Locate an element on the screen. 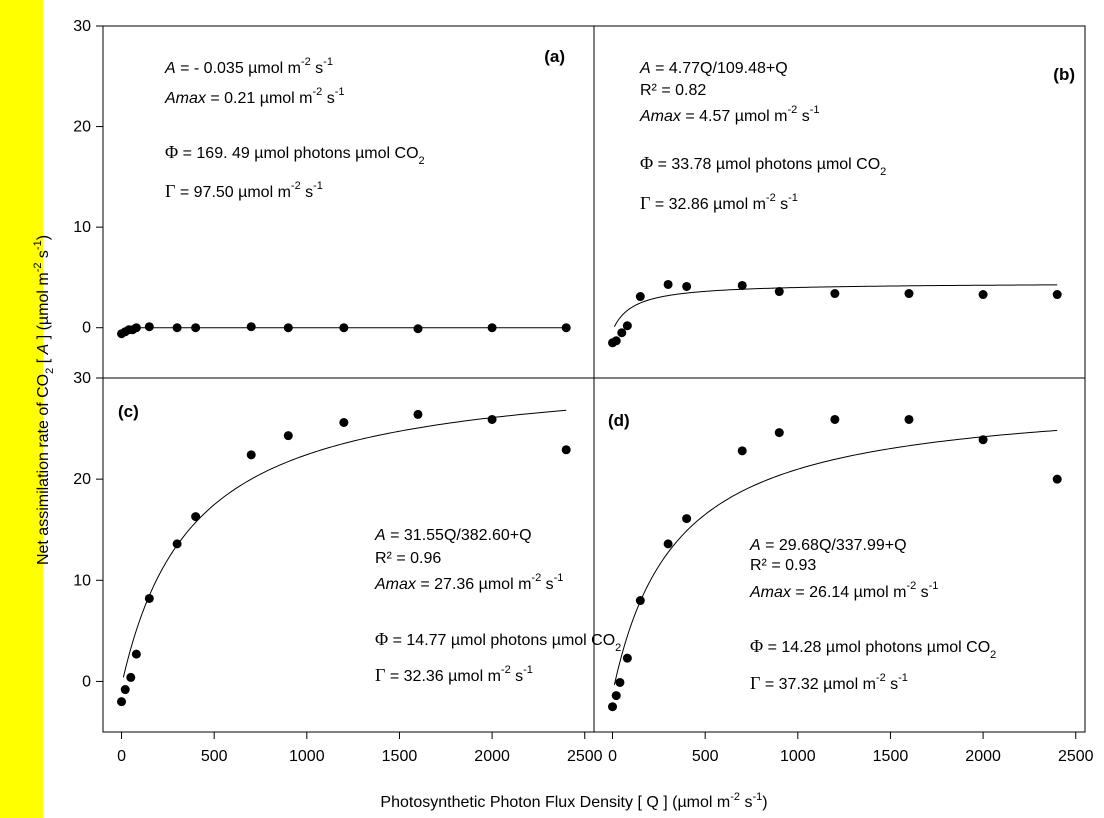 The height and width of the screenshot is (818, 1104). panel-annotation: Φ = 33.78 µmol photons µmol CO2 is located at coordinates (763, 165).